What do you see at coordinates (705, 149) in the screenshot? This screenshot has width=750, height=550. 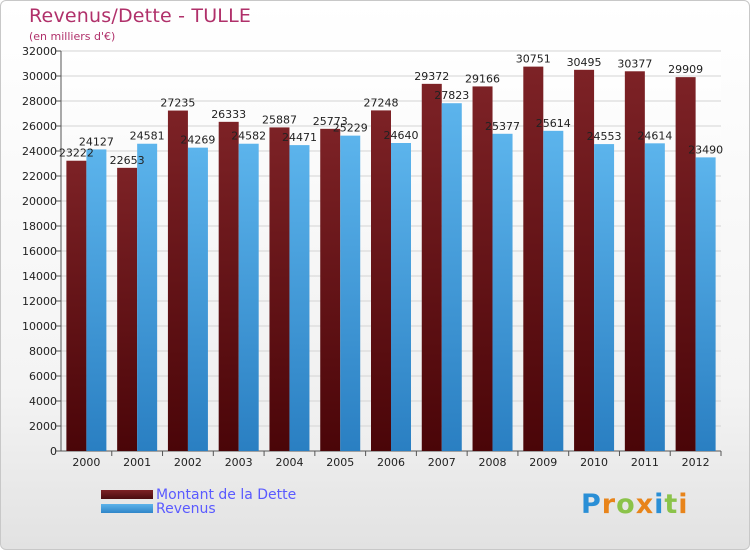 I see `data-label-revenus: 23490` at bounding box center [705, 149].